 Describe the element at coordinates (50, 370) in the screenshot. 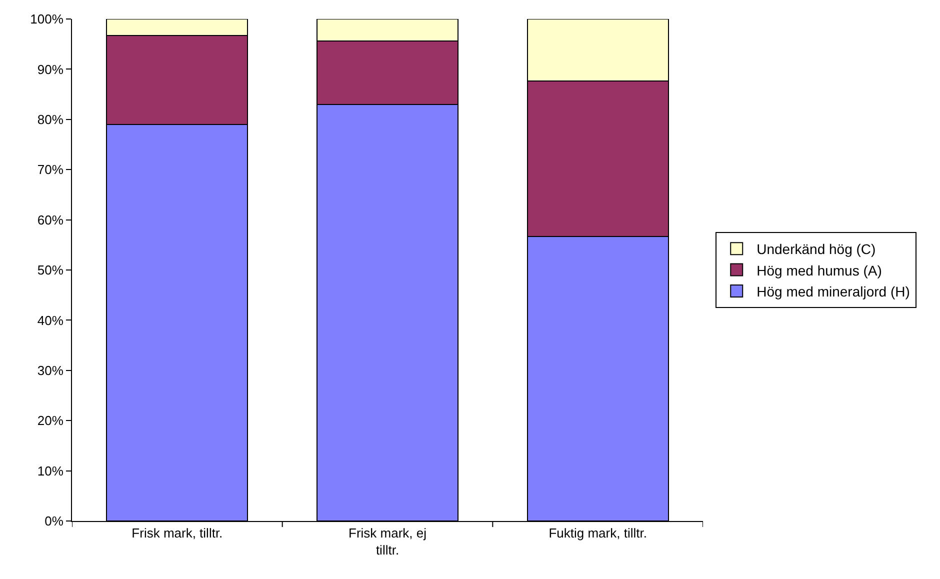

I see `y-tick-label: 30%` at that location.